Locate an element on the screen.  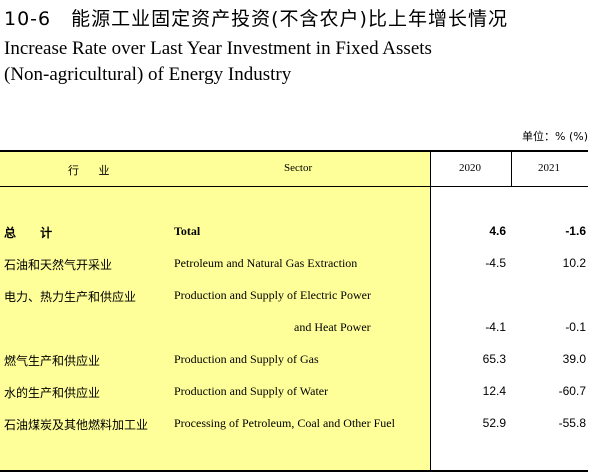
value-2020: 12.4 is located at coordinates (494, 391).